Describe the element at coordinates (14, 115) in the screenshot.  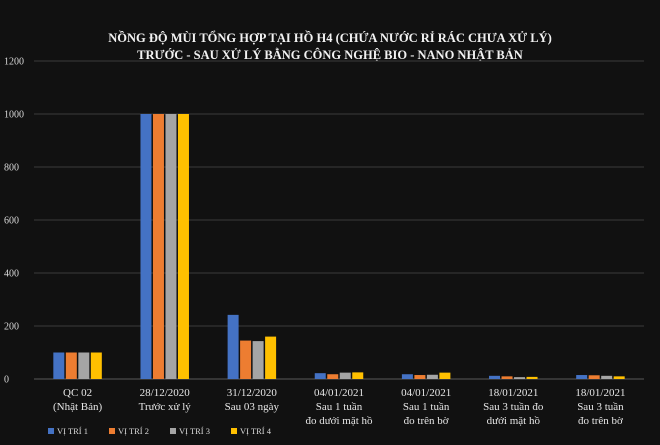
I see `y-tick-label: 1000` at that location.